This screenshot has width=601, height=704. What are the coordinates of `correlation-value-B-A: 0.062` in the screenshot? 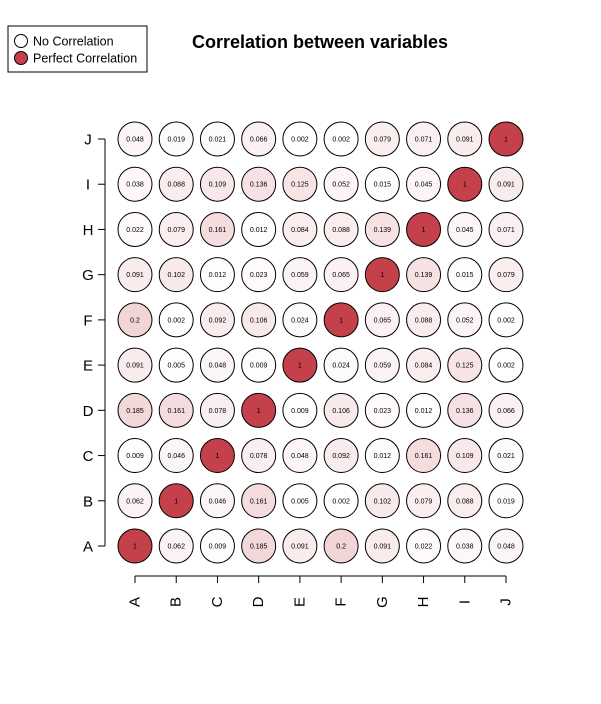 It's located at (176, 547).